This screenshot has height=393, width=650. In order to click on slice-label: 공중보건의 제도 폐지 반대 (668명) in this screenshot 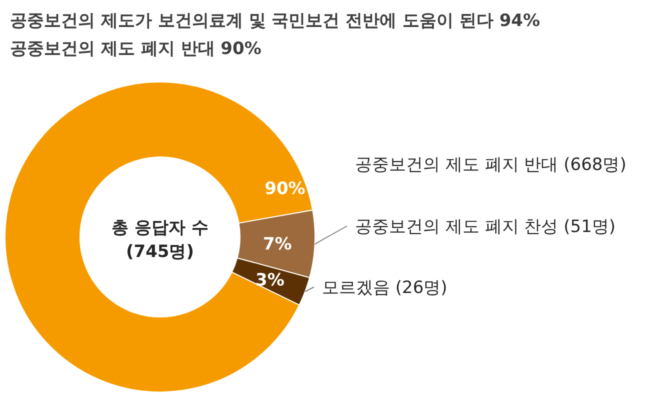, I will do `click(490, 165)`.